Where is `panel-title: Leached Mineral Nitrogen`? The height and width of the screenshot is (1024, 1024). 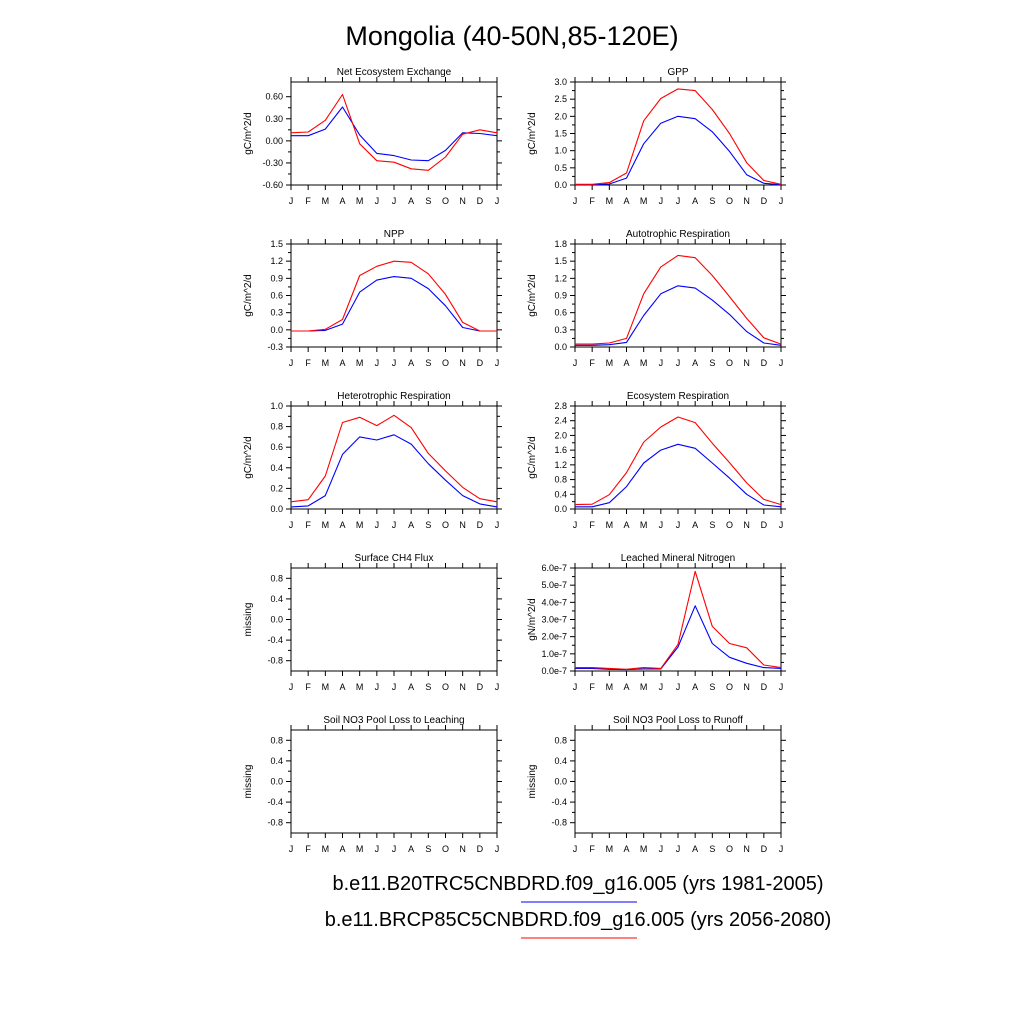
panel-title: Leached Mineral Nitrogen is located at coordinates (678, 558).